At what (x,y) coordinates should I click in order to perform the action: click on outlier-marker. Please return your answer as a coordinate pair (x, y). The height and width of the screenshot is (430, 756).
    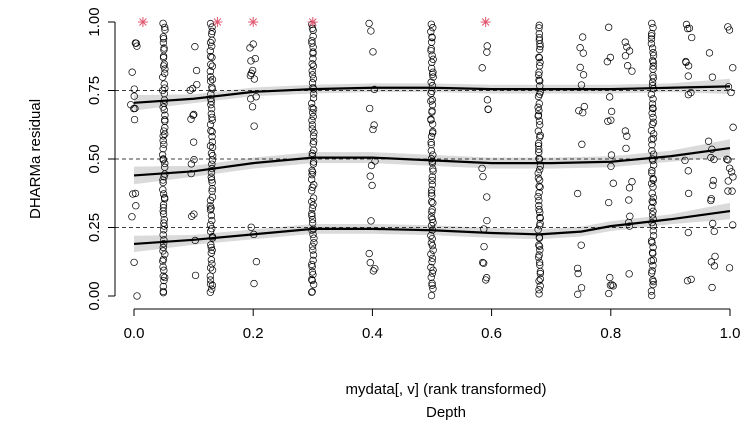
    Looking at the image, I should click on (485, 22).